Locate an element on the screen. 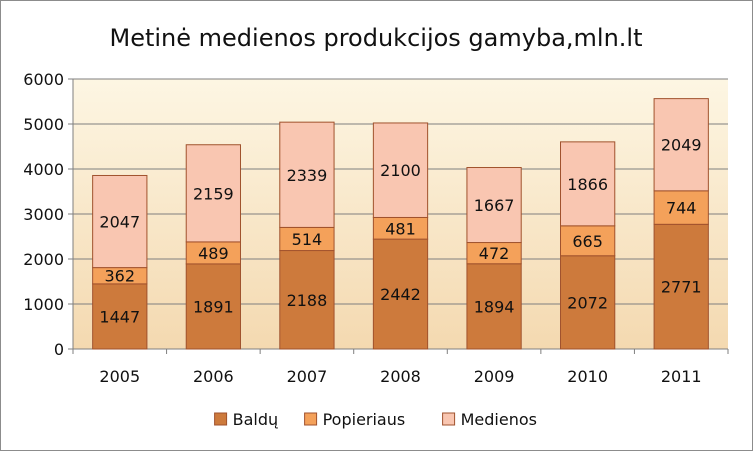  data-label: 744 is located at coordinates (681, 208).